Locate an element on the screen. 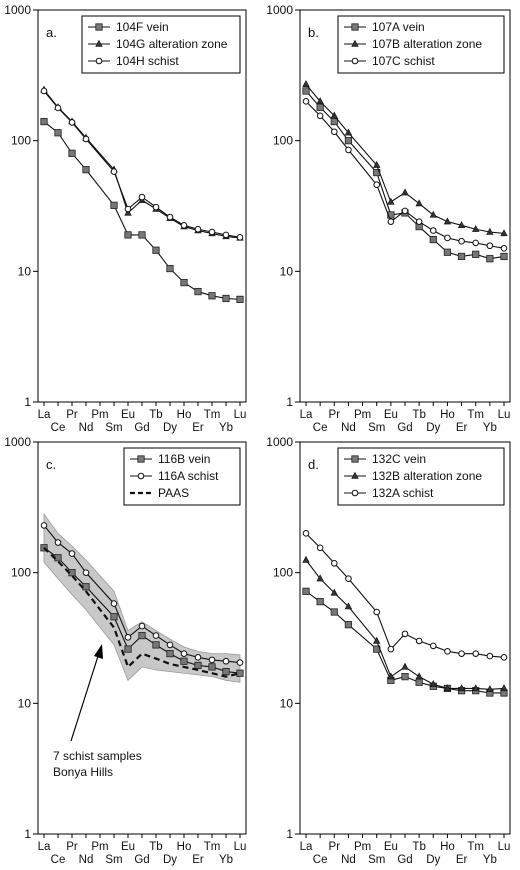 This screenshot has width=520, height=870. panel-label: d. is located at coordinates (313, 464).